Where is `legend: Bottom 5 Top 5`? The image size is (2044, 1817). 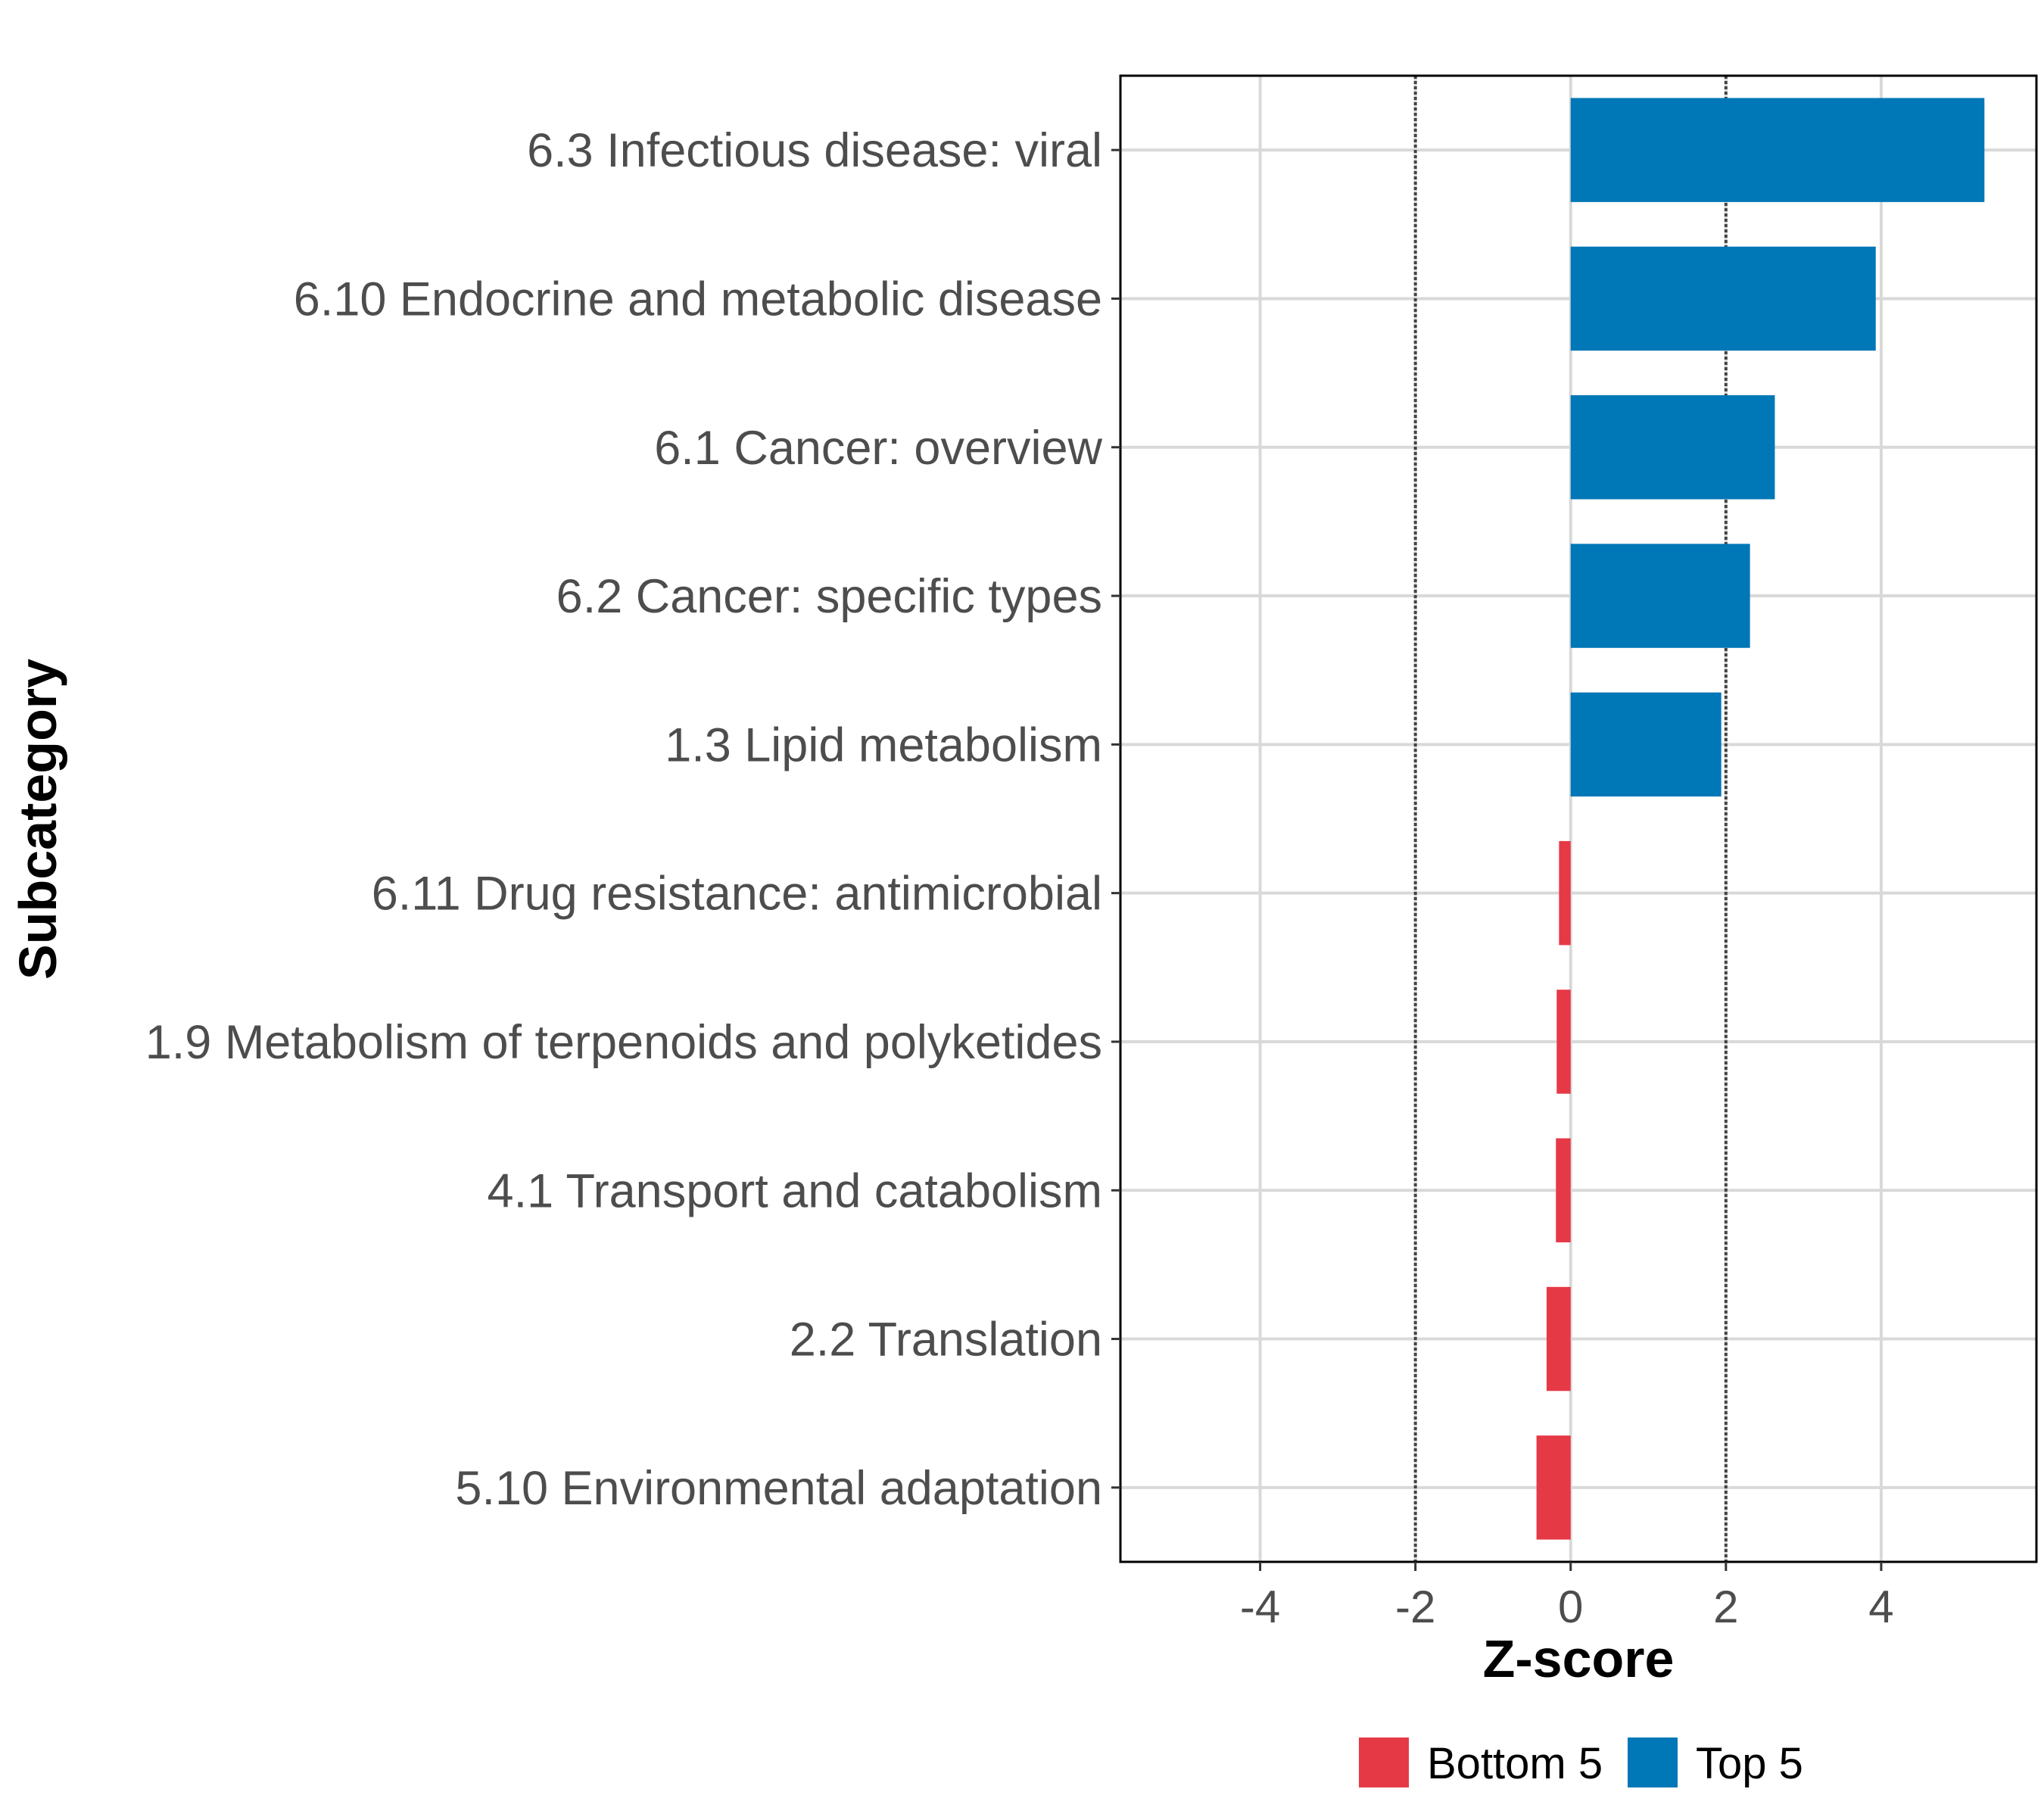
legend: Bottom 5 Top 5 is located at coordinates (1581, 1763).